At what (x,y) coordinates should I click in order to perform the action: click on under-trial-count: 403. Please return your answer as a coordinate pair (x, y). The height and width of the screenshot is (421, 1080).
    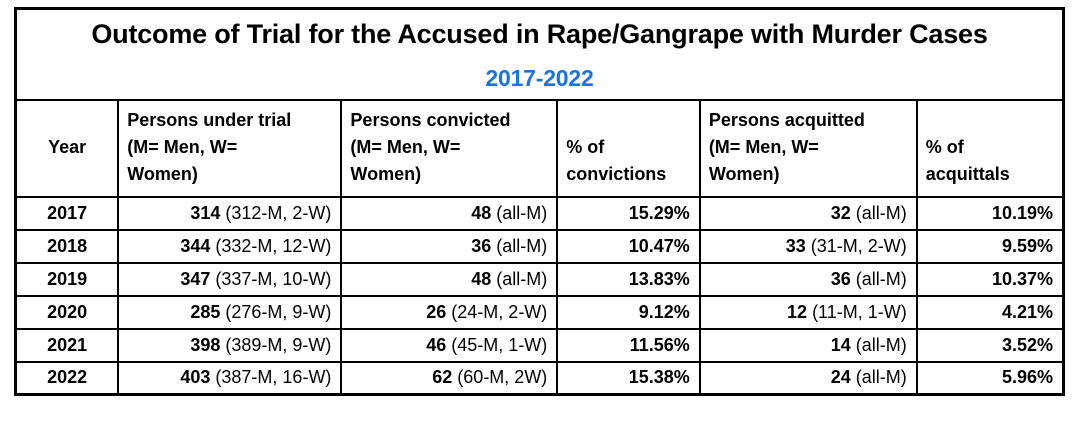
    Looking at the image, I should click on (195, 377).